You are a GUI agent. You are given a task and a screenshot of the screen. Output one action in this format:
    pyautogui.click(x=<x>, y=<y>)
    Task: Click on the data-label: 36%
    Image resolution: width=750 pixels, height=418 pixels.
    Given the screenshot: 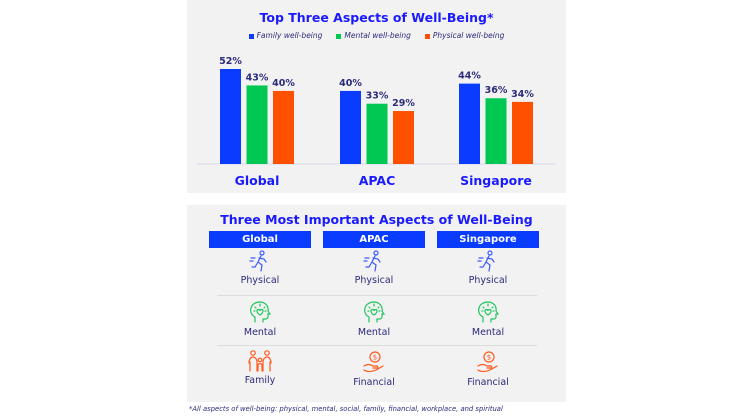 What is the action you would take?
    pyautogui.click(x=496, y=90)
    